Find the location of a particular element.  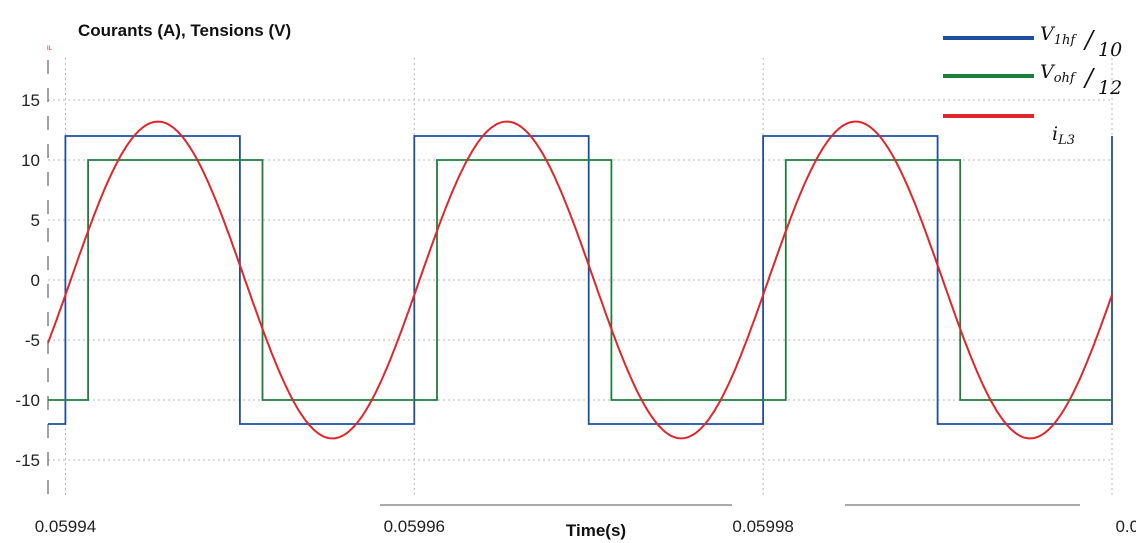

x-tick-label: 0.05996 is located at coordinates (414, 526).